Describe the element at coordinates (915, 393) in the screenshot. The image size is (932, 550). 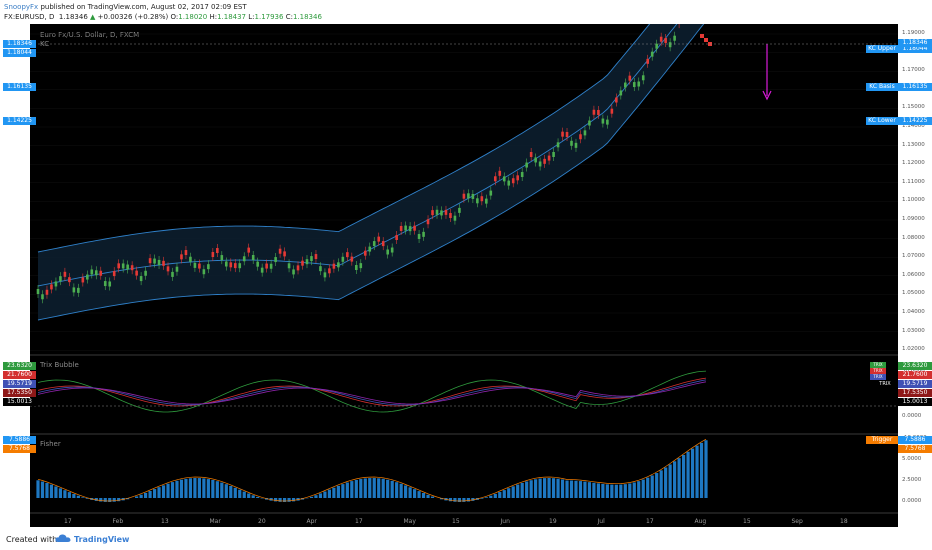
I see `right-trix-tag: 17.5350` at that location.